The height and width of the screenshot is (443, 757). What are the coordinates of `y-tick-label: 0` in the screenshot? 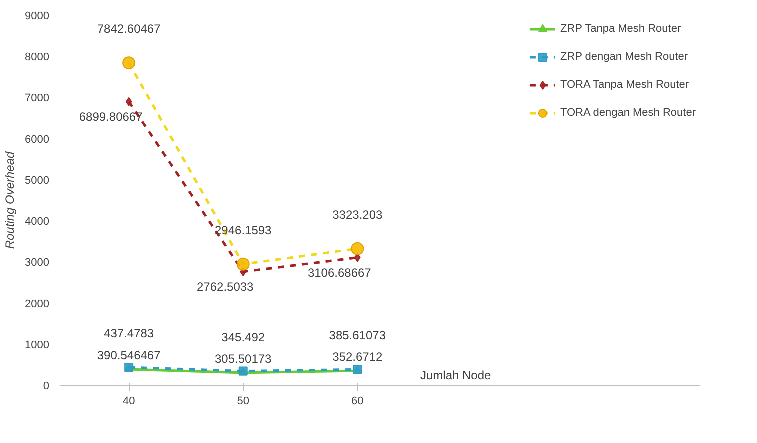 It's located at (46, 386).